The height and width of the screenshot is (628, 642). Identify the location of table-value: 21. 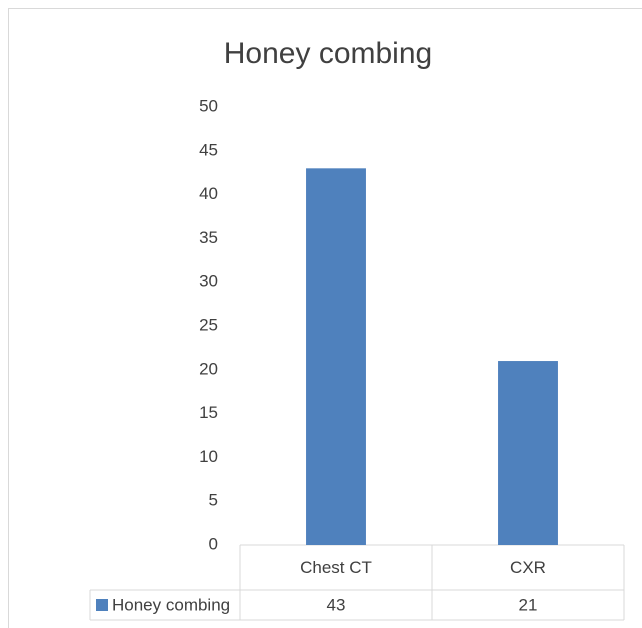
(528, 604).